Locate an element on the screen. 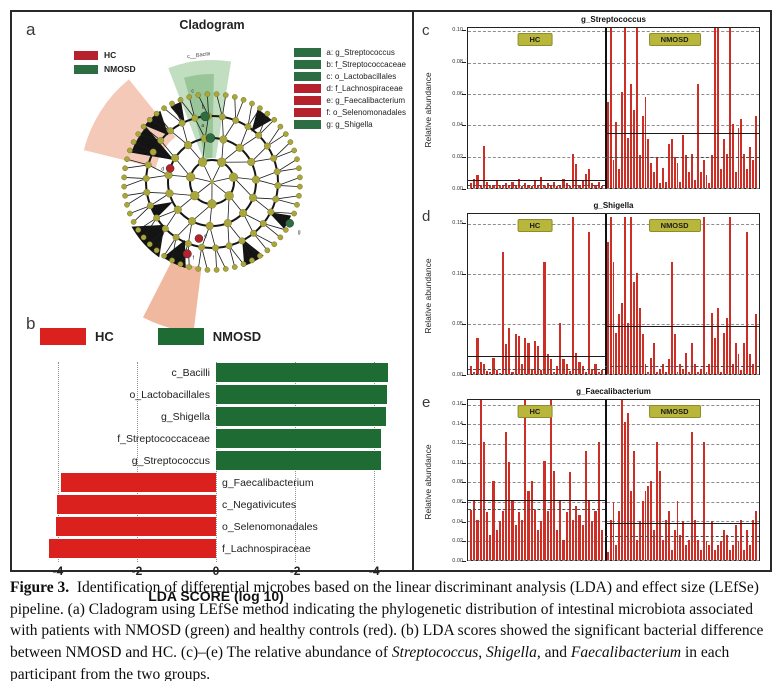 Image resolution: width=779 pixels, height=681 pixels. taxa-legend-label: e: g_Faecalibacterium is located at coordinates (366, 100).